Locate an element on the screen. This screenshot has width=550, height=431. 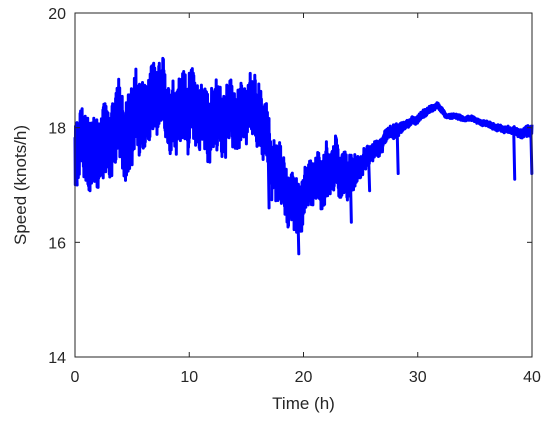
x-tick-label: 20 is located at coordinates (304, 377).